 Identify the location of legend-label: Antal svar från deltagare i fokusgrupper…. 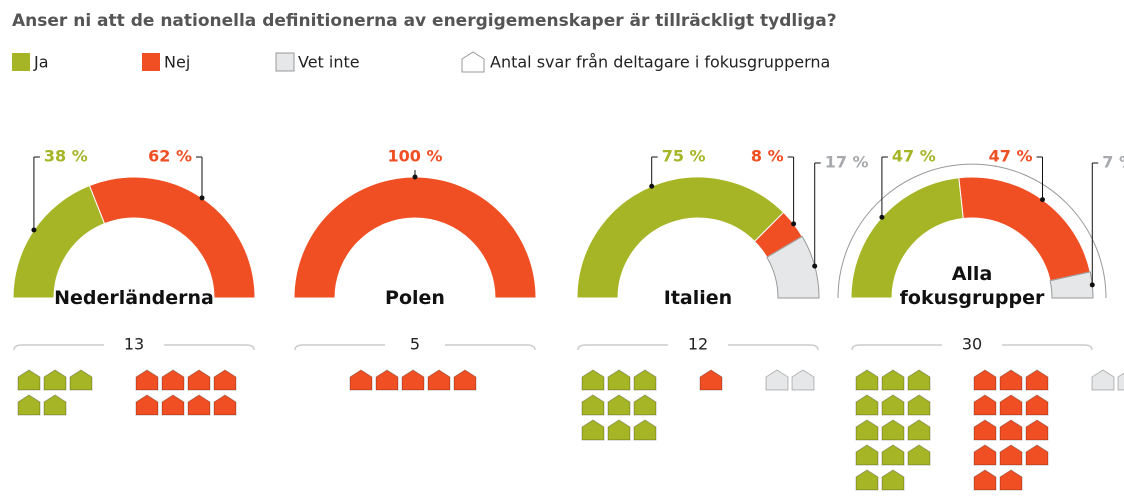
(660, 62).